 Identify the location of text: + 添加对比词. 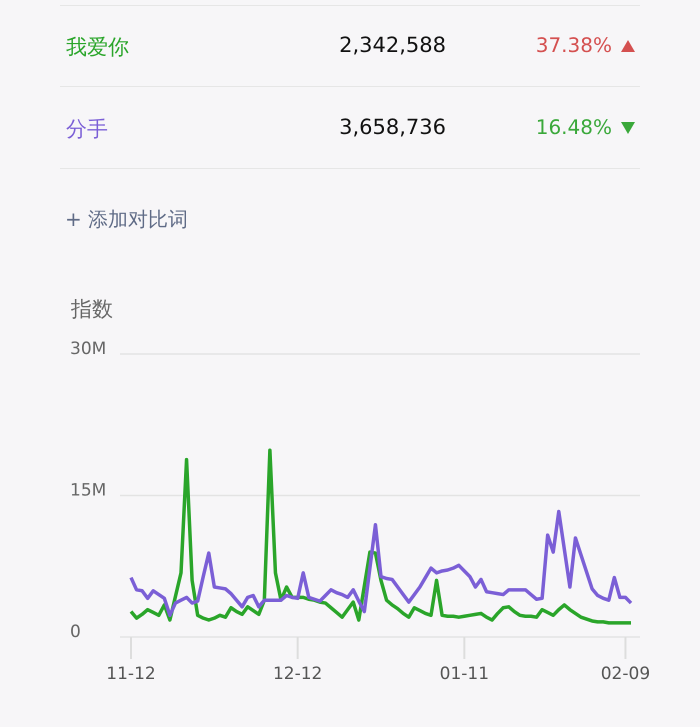
(126, 219).